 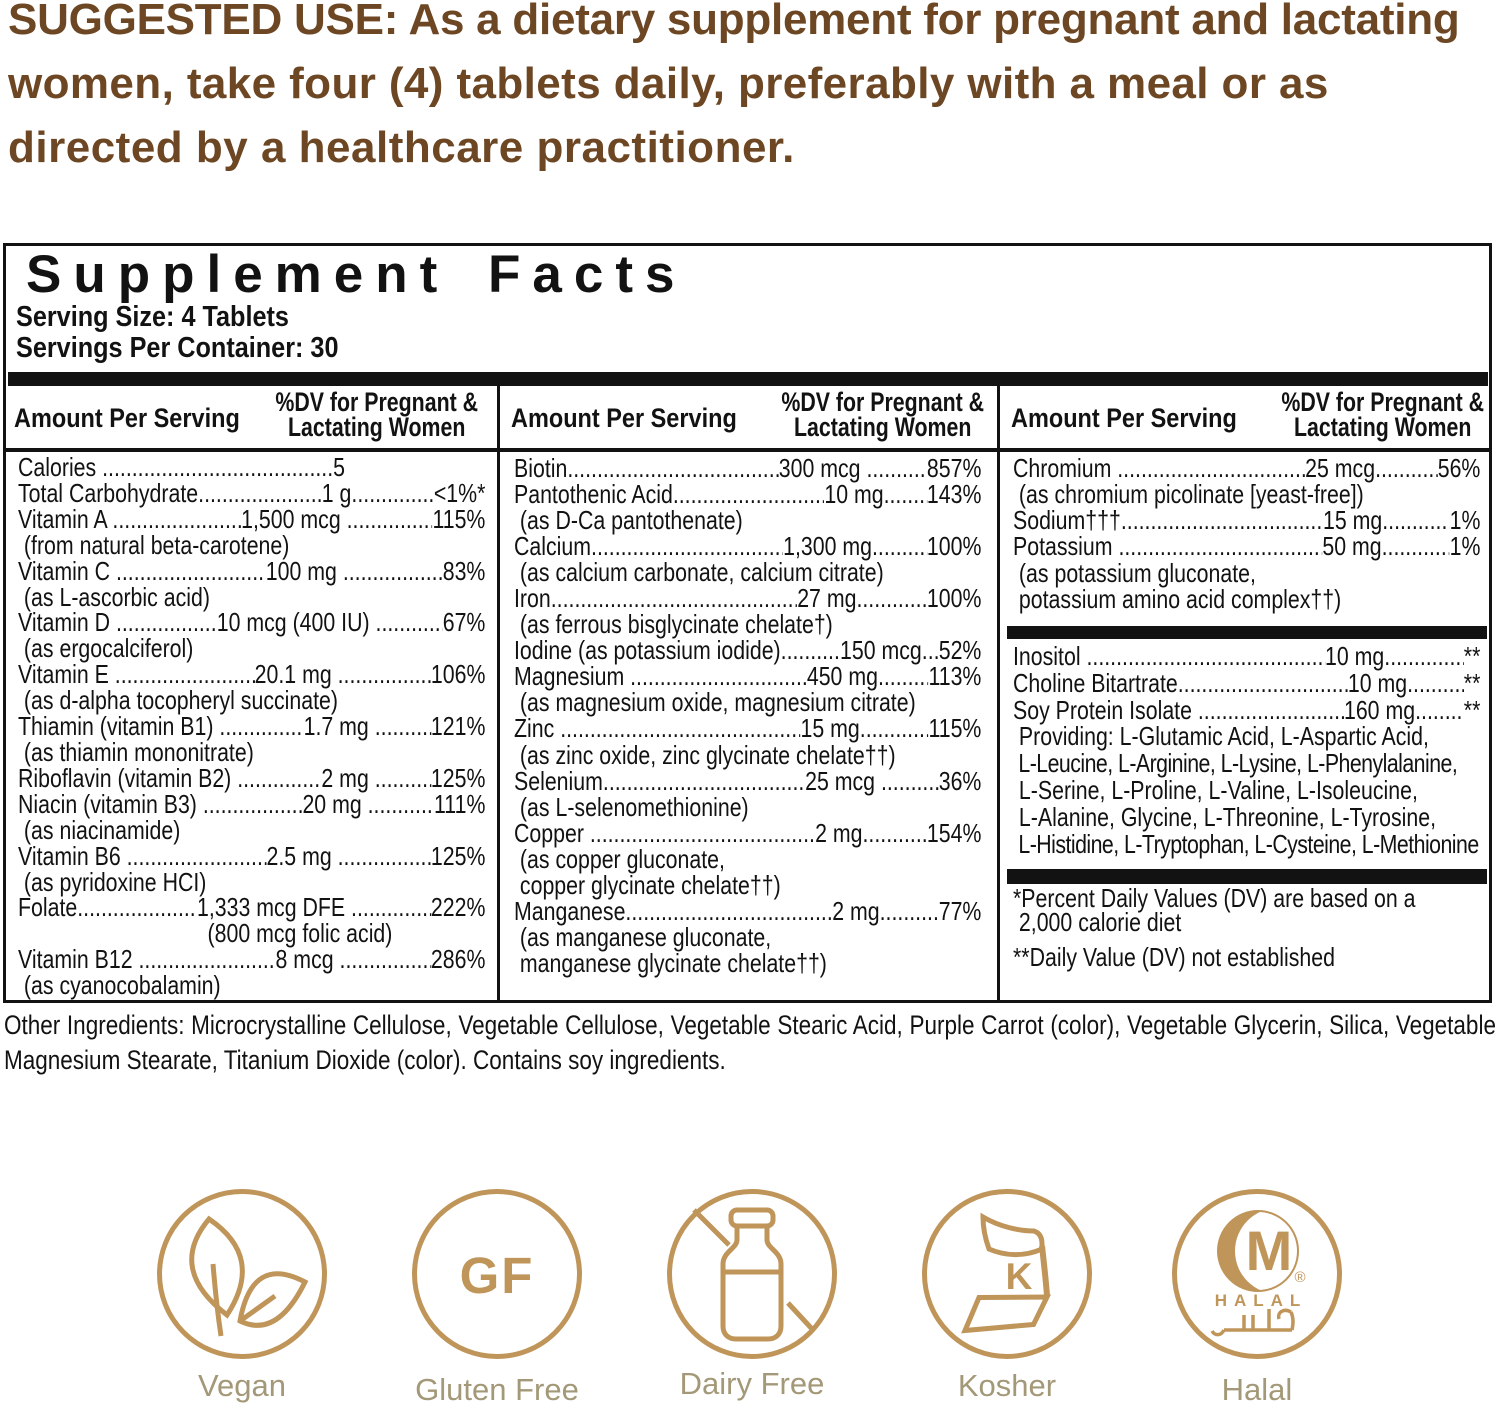 I want to click on svg-text: GF, so click(x=497, y=1275).